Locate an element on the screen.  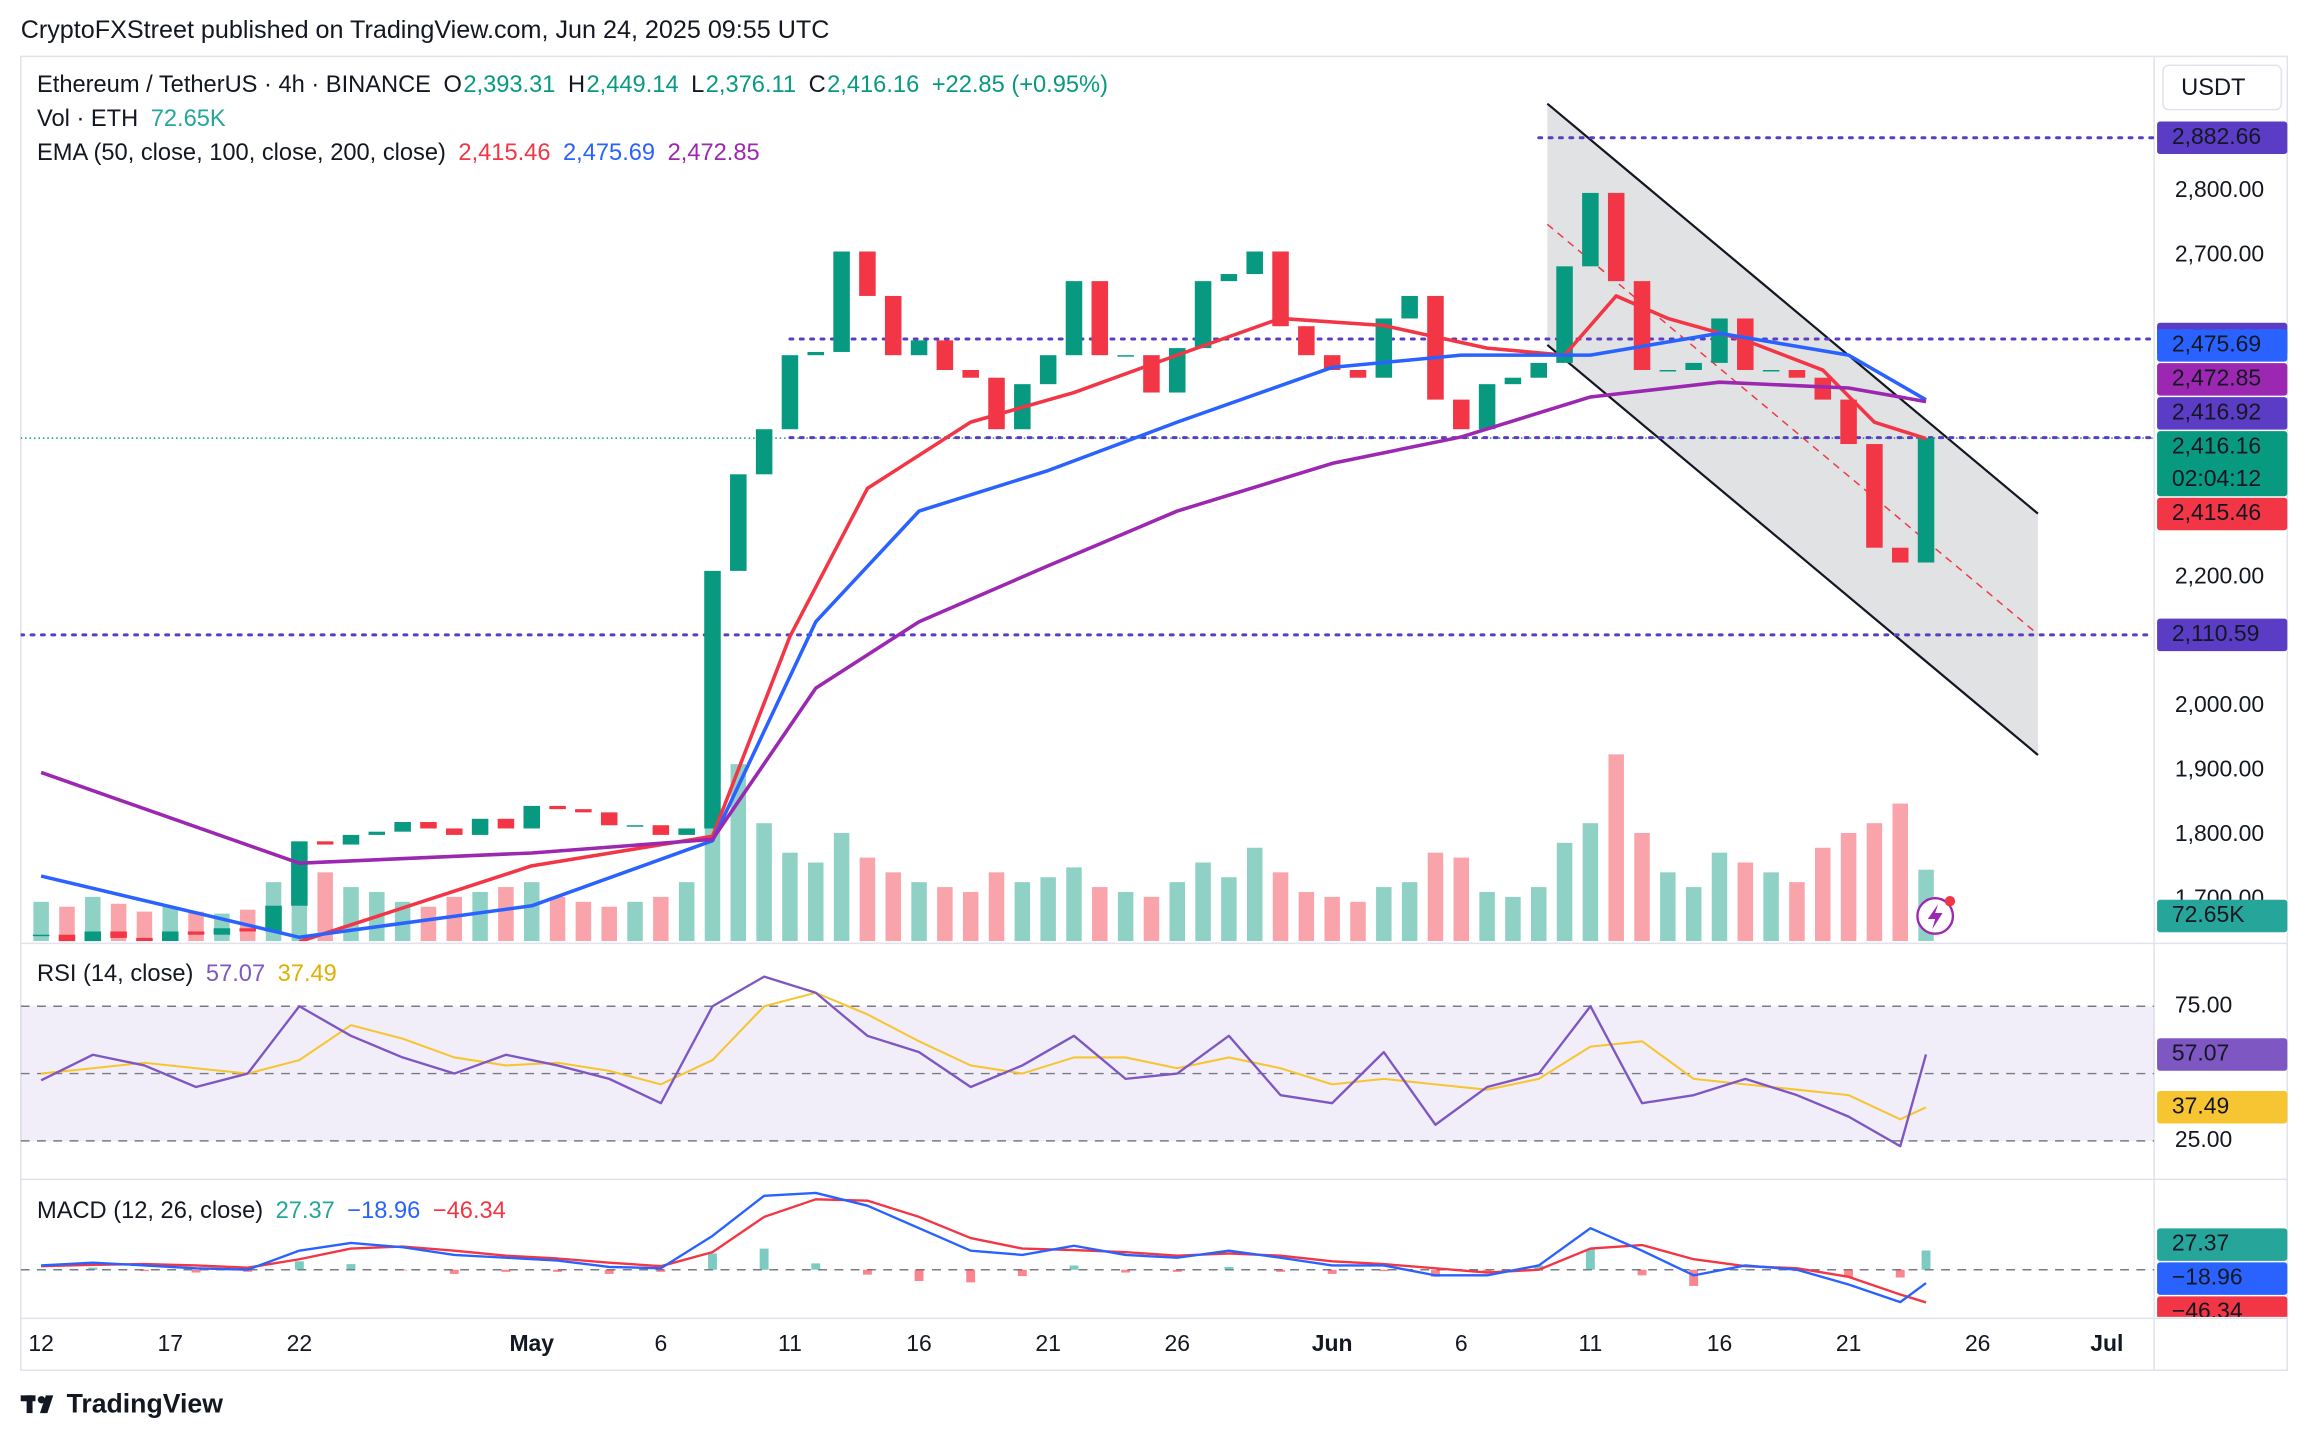
y-tick-label: 2,000.00 is located at coordinates (2219, 704).